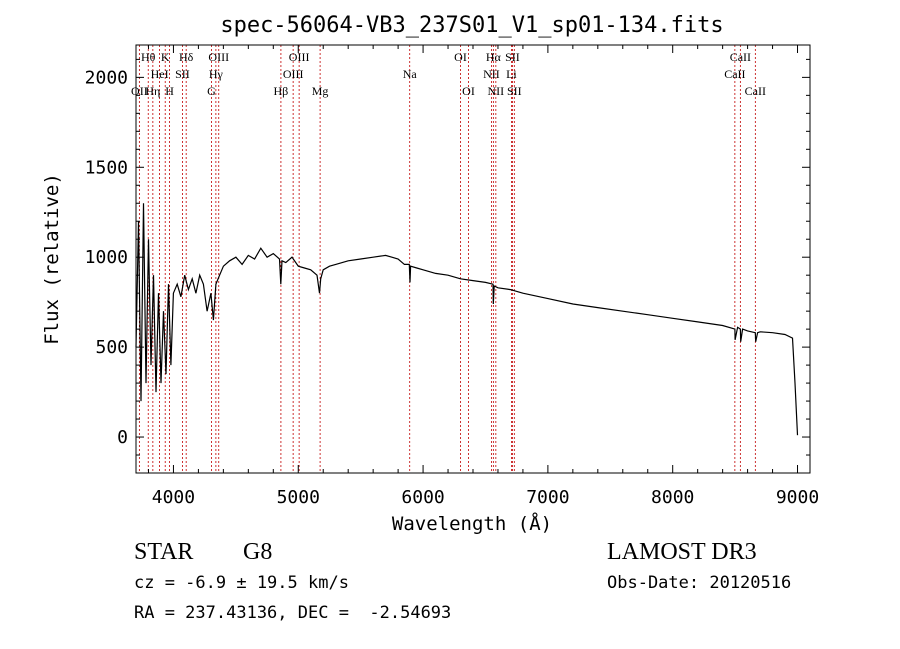 The height and width of the screenshot is (649, 900). Describe the element at coordinates (682, 552) in the screenshot. I see `survey-name: LAMOST DR3` at that location.